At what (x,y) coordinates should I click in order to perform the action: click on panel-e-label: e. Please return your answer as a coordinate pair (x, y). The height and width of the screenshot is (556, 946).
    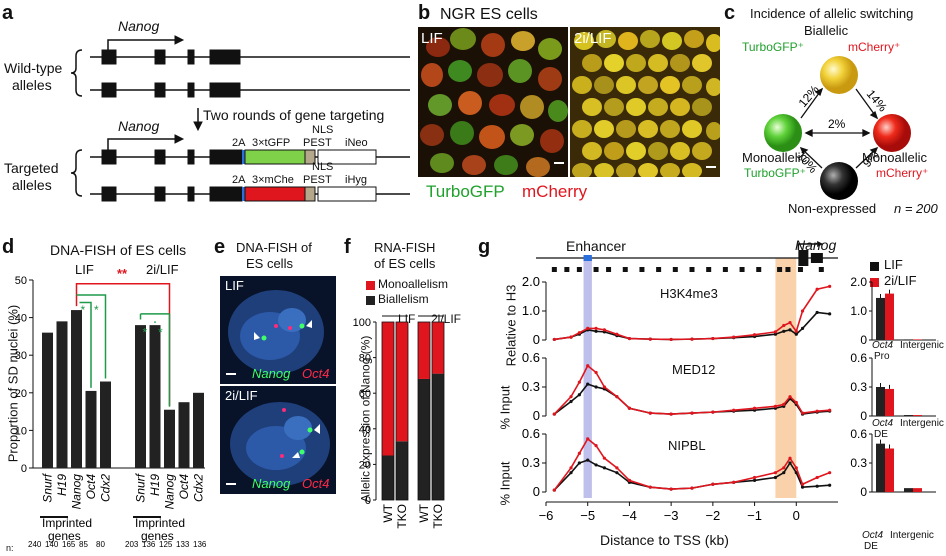
    Looking at the image, I should click on (220, 247).